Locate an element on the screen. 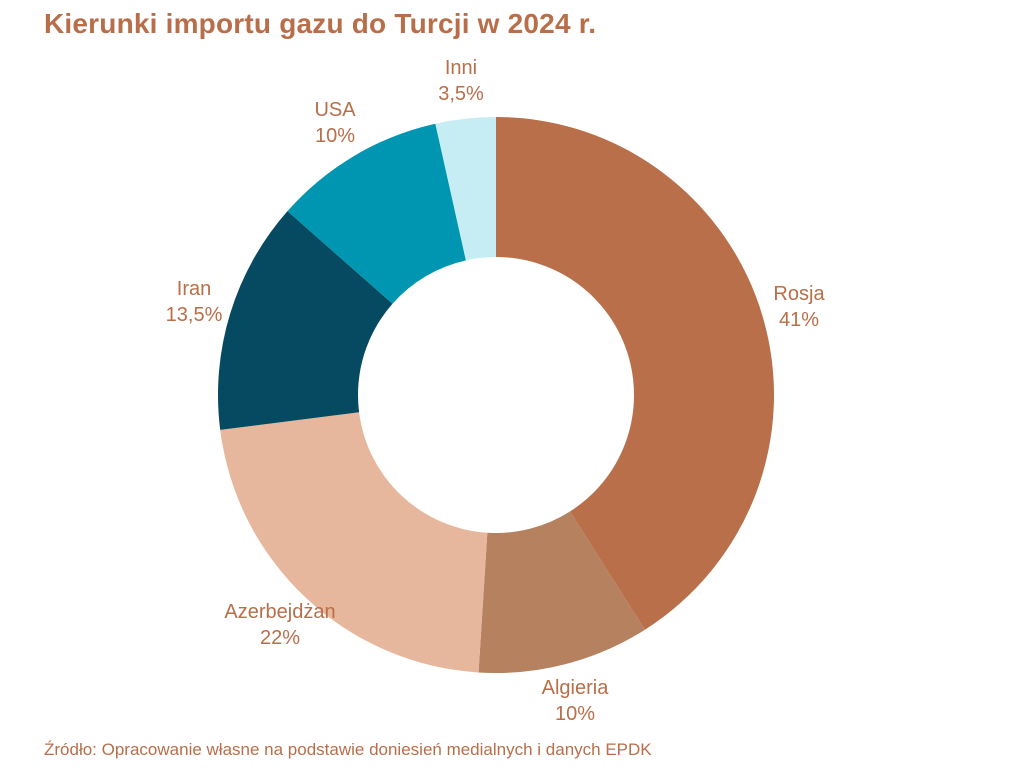 The image size is (1024, 768). segment-label-name: Azerbejdżan is located at coordinates (280, 612).